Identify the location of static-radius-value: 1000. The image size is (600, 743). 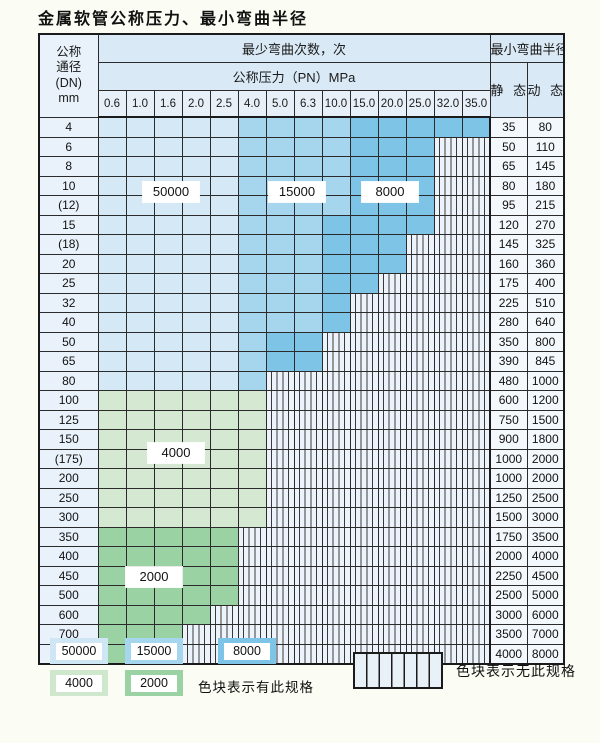
(508, 458).